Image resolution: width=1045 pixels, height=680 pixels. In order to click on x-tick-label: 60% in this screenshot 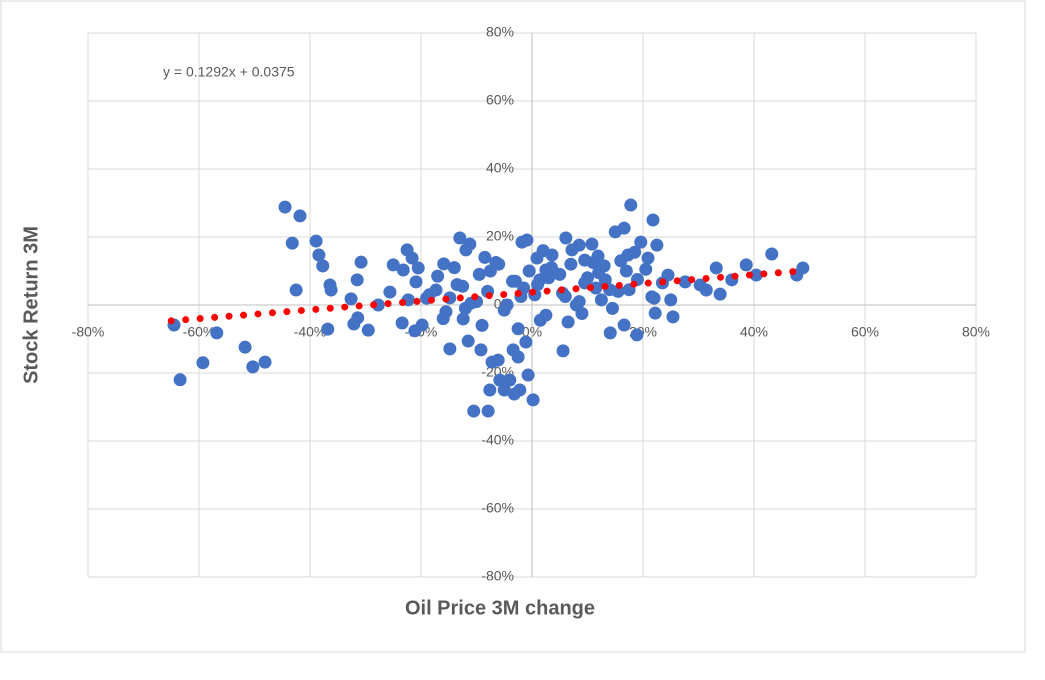, I will do `click(865, 332)`.